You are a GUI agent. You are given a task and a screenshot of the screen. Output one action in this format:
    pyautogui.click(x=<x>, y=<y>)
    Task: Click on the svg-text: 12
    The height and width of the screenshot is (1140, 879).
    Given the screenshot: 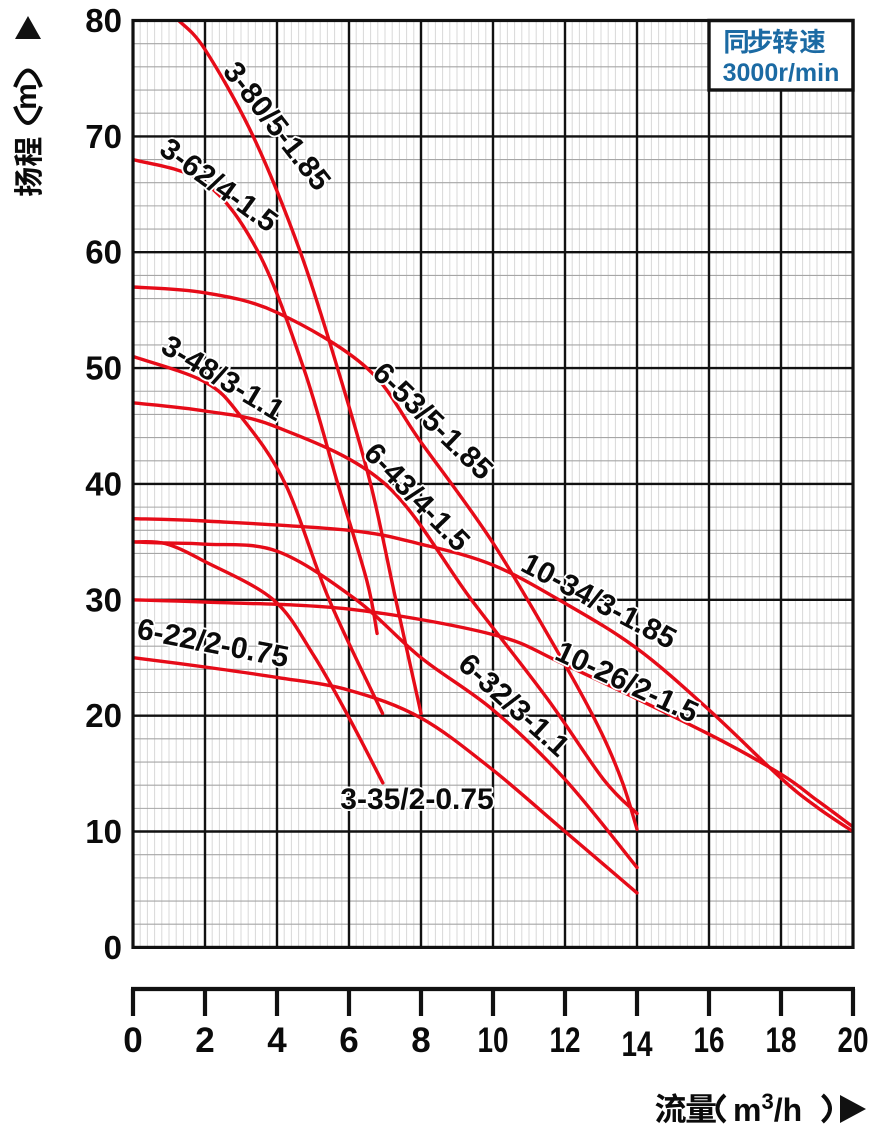 What is the action you would take?
    pyautogui.click(x=565, y=1040)
    